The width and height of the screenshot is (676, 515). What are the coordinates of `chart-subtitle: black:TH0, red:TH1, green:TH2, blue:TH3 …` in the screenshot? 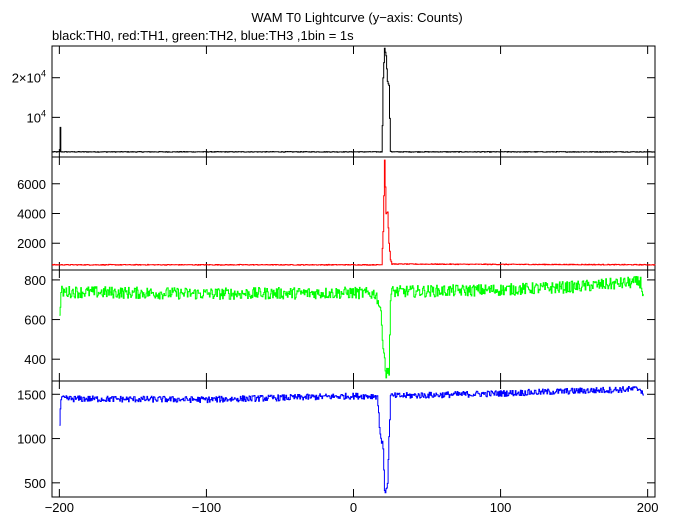 It's located at (203, 35).